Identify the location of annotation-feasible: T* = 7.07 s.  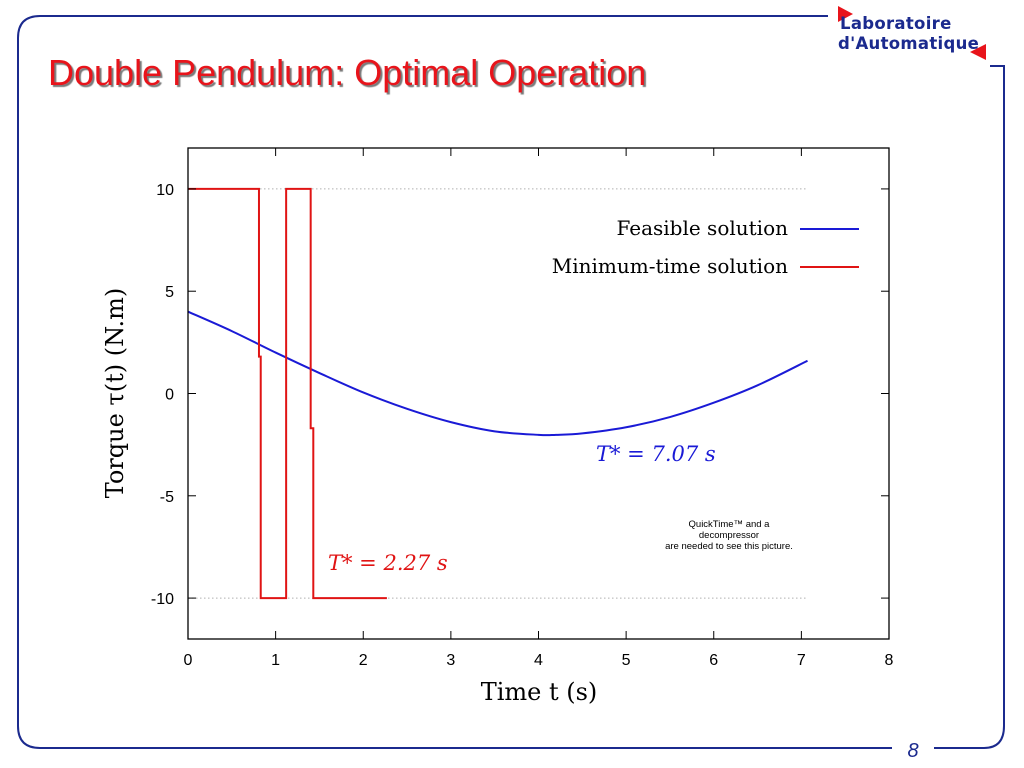
(656, 454).